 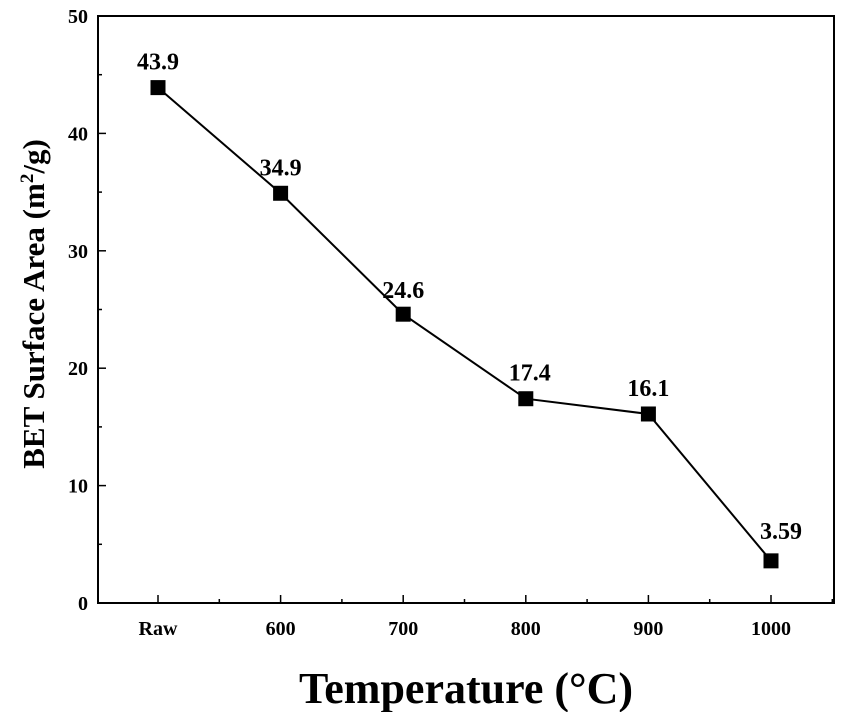 I want to click on y-tick-label: 40, so click(x=78, y=134).